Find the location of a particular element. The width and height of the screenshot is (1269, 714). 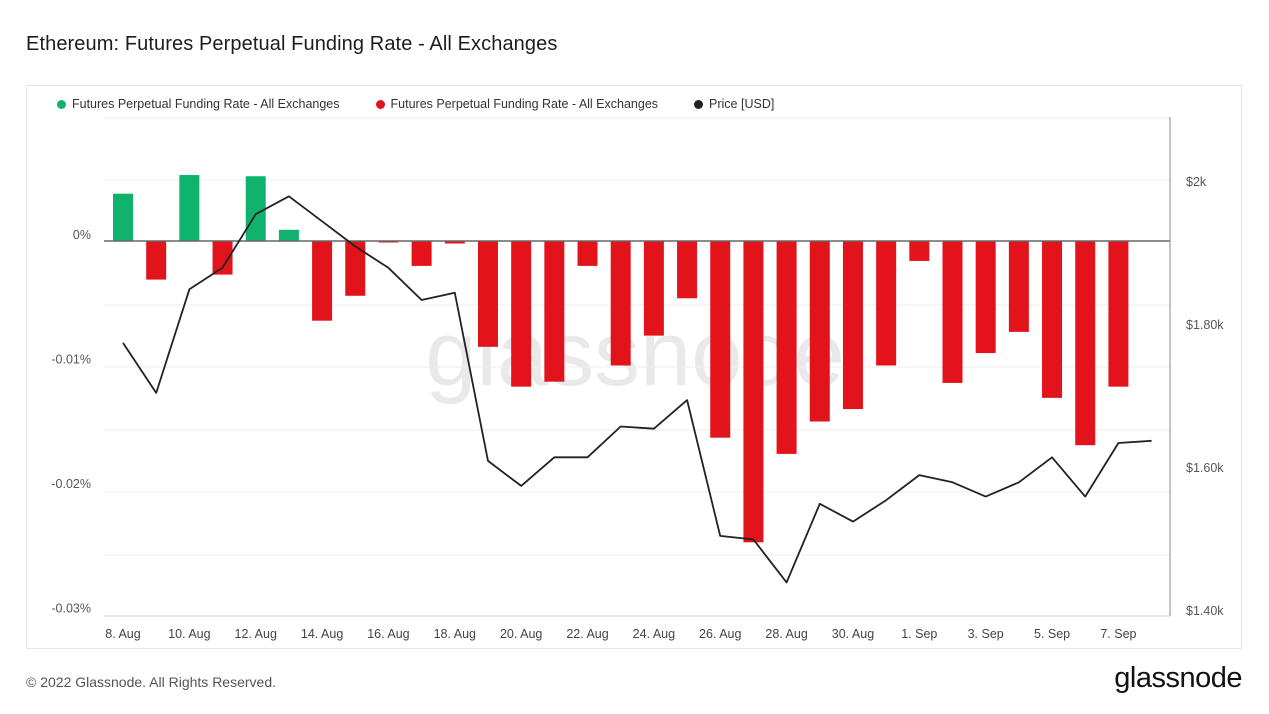

x-tick-label: 30. Aug is located at coordinates (853, 634).